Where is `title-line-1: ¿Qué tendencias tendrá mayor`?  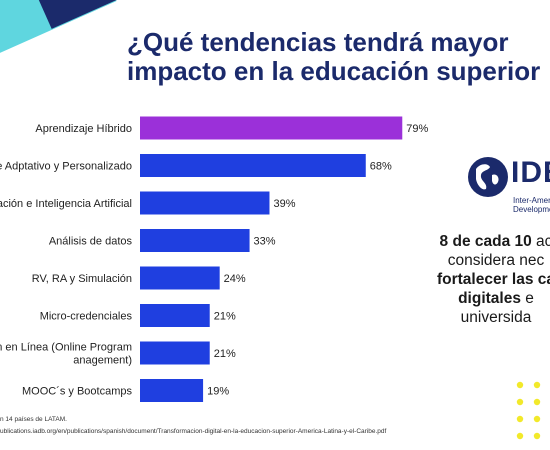
title-line-1: ¿Qué tendencias tendrá mayor is located at coordinates (318, 42).